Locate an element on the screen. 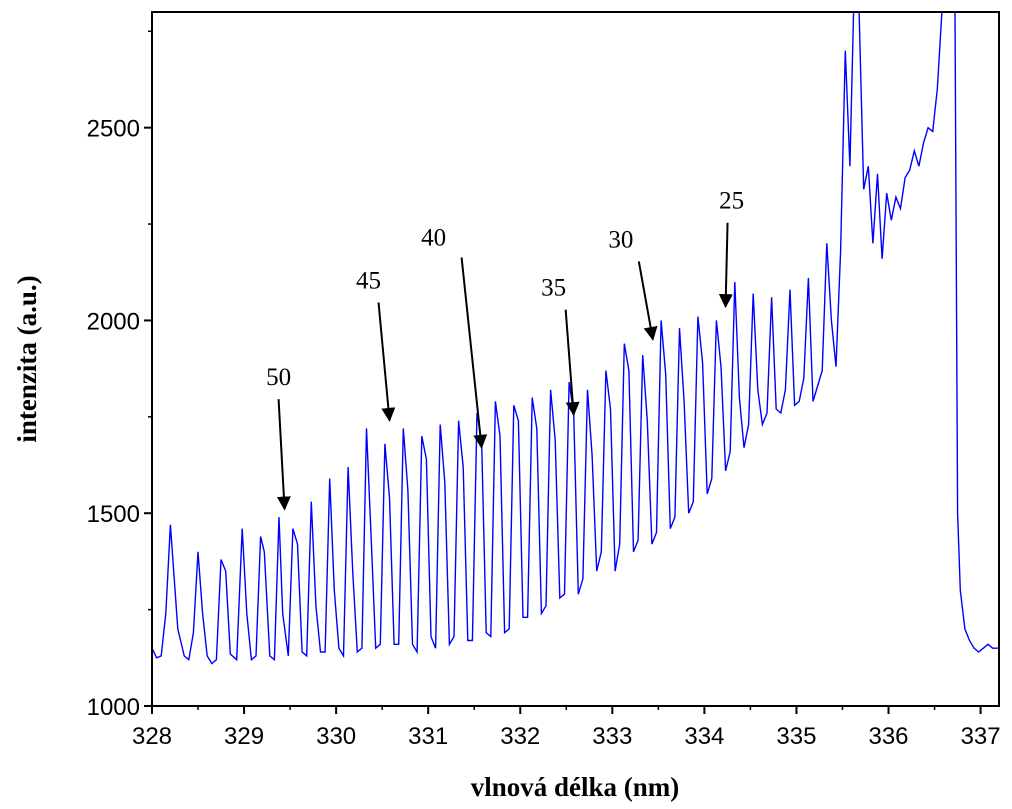  annotation-label-50: 50 is located at coordinates (278, 377).